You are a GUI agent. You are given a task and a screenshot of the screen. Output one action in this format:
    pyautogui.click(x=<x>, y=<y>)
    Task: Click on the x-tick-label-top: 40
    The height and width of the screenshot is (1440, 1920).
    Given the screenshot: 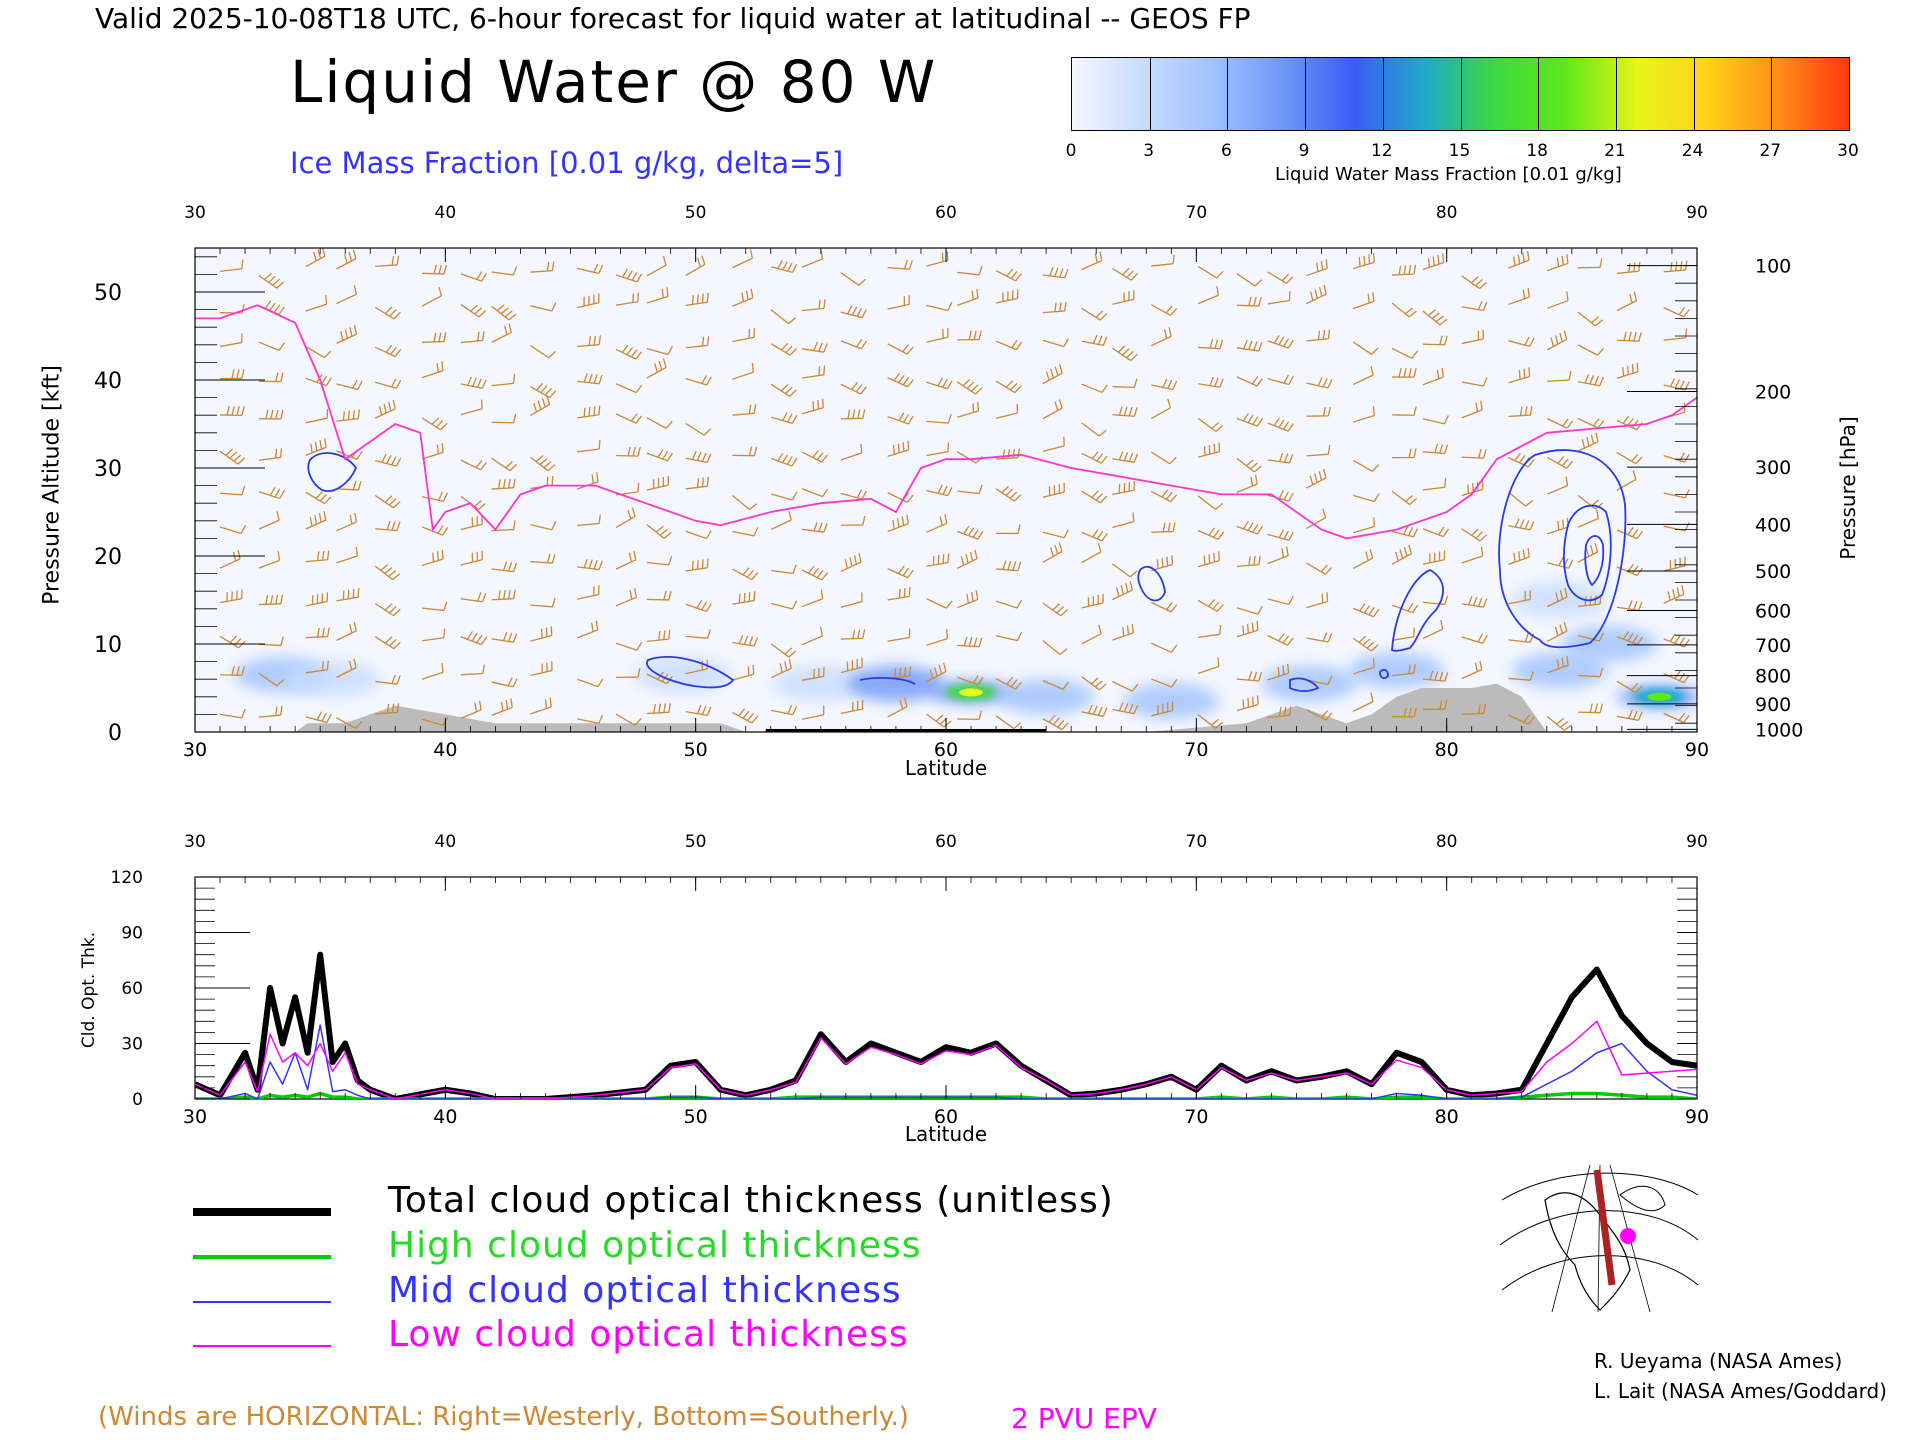 What is the action you would take?
    pyautogui.click(x=446, y=842)
    